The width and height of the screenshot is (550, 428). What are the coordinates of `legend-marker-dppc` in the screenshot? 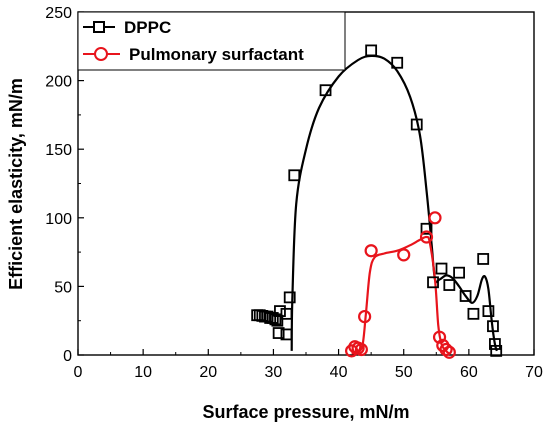 It's located at (99, 27).